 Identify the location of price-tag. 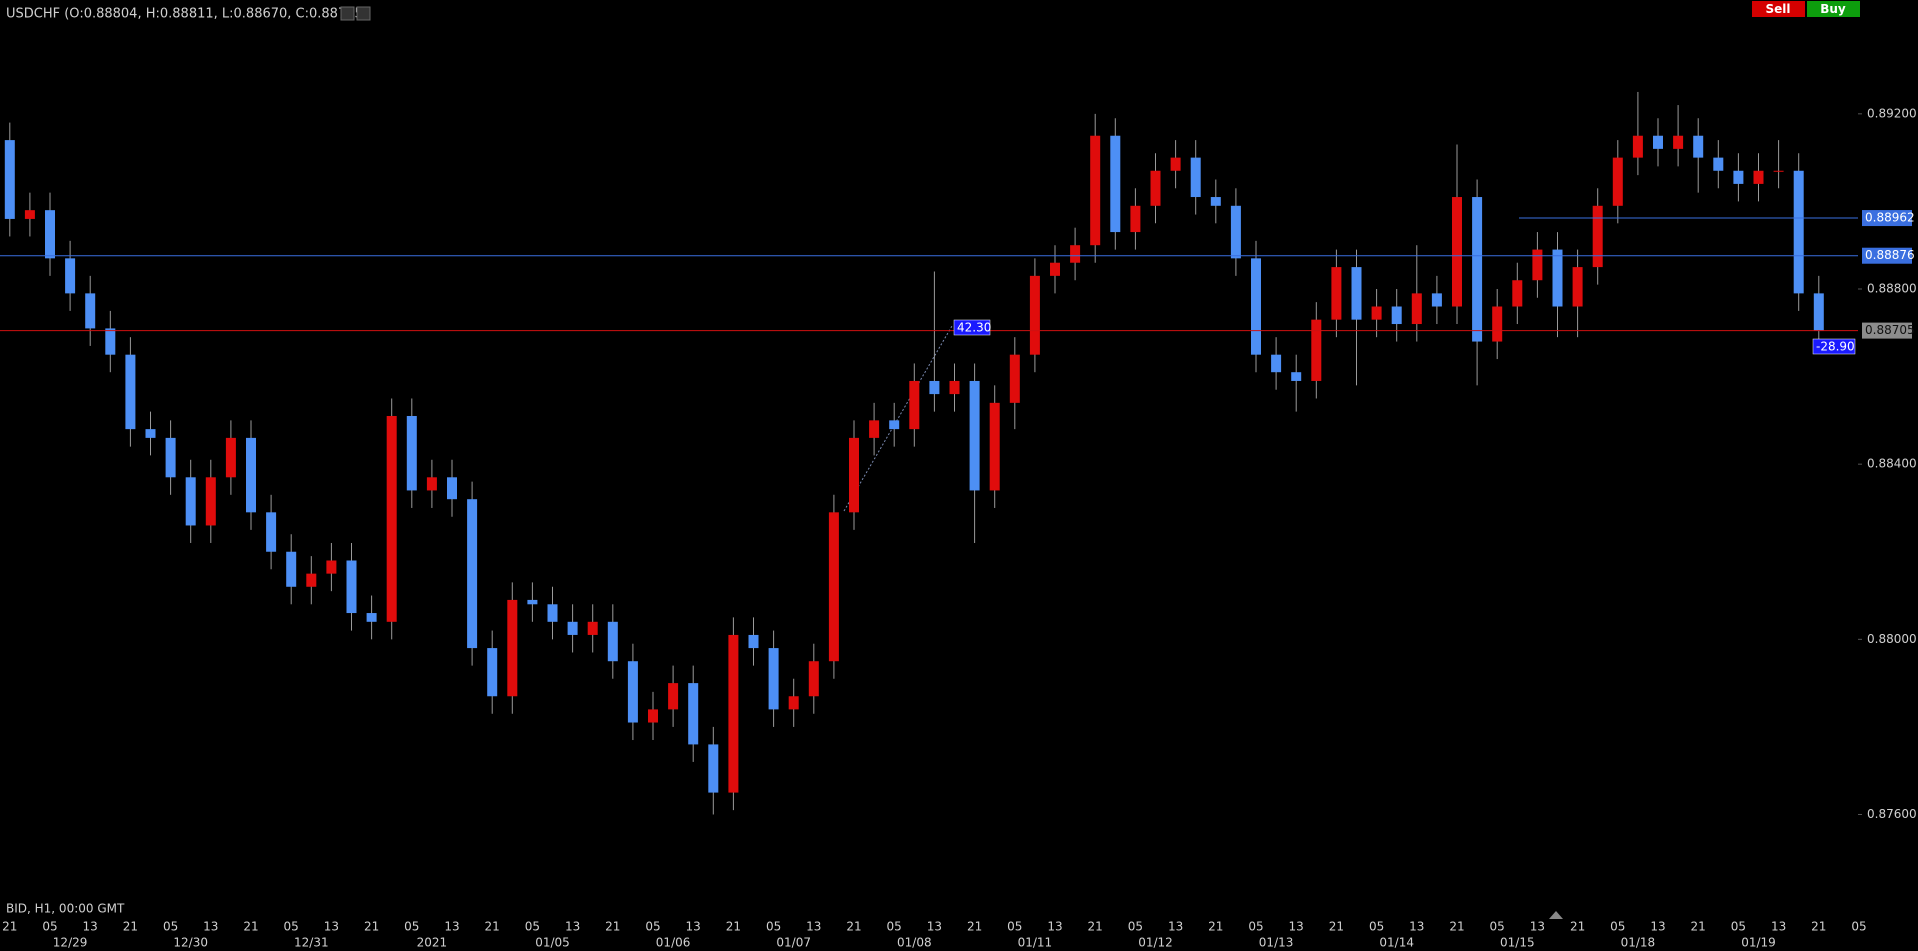
(1887, 330).